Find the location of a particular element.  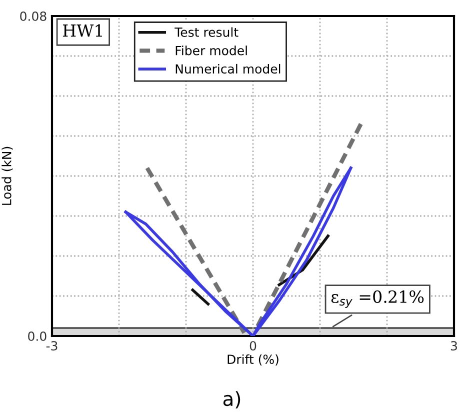

annotation: HW1 is located at coordinates (82, 30).